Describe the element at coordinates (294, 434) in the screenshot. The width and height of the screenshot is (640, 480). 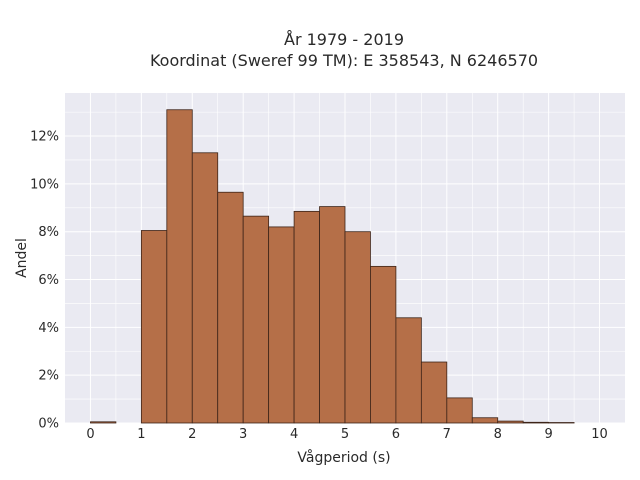
I see `x-tick-label: 4` at that location.